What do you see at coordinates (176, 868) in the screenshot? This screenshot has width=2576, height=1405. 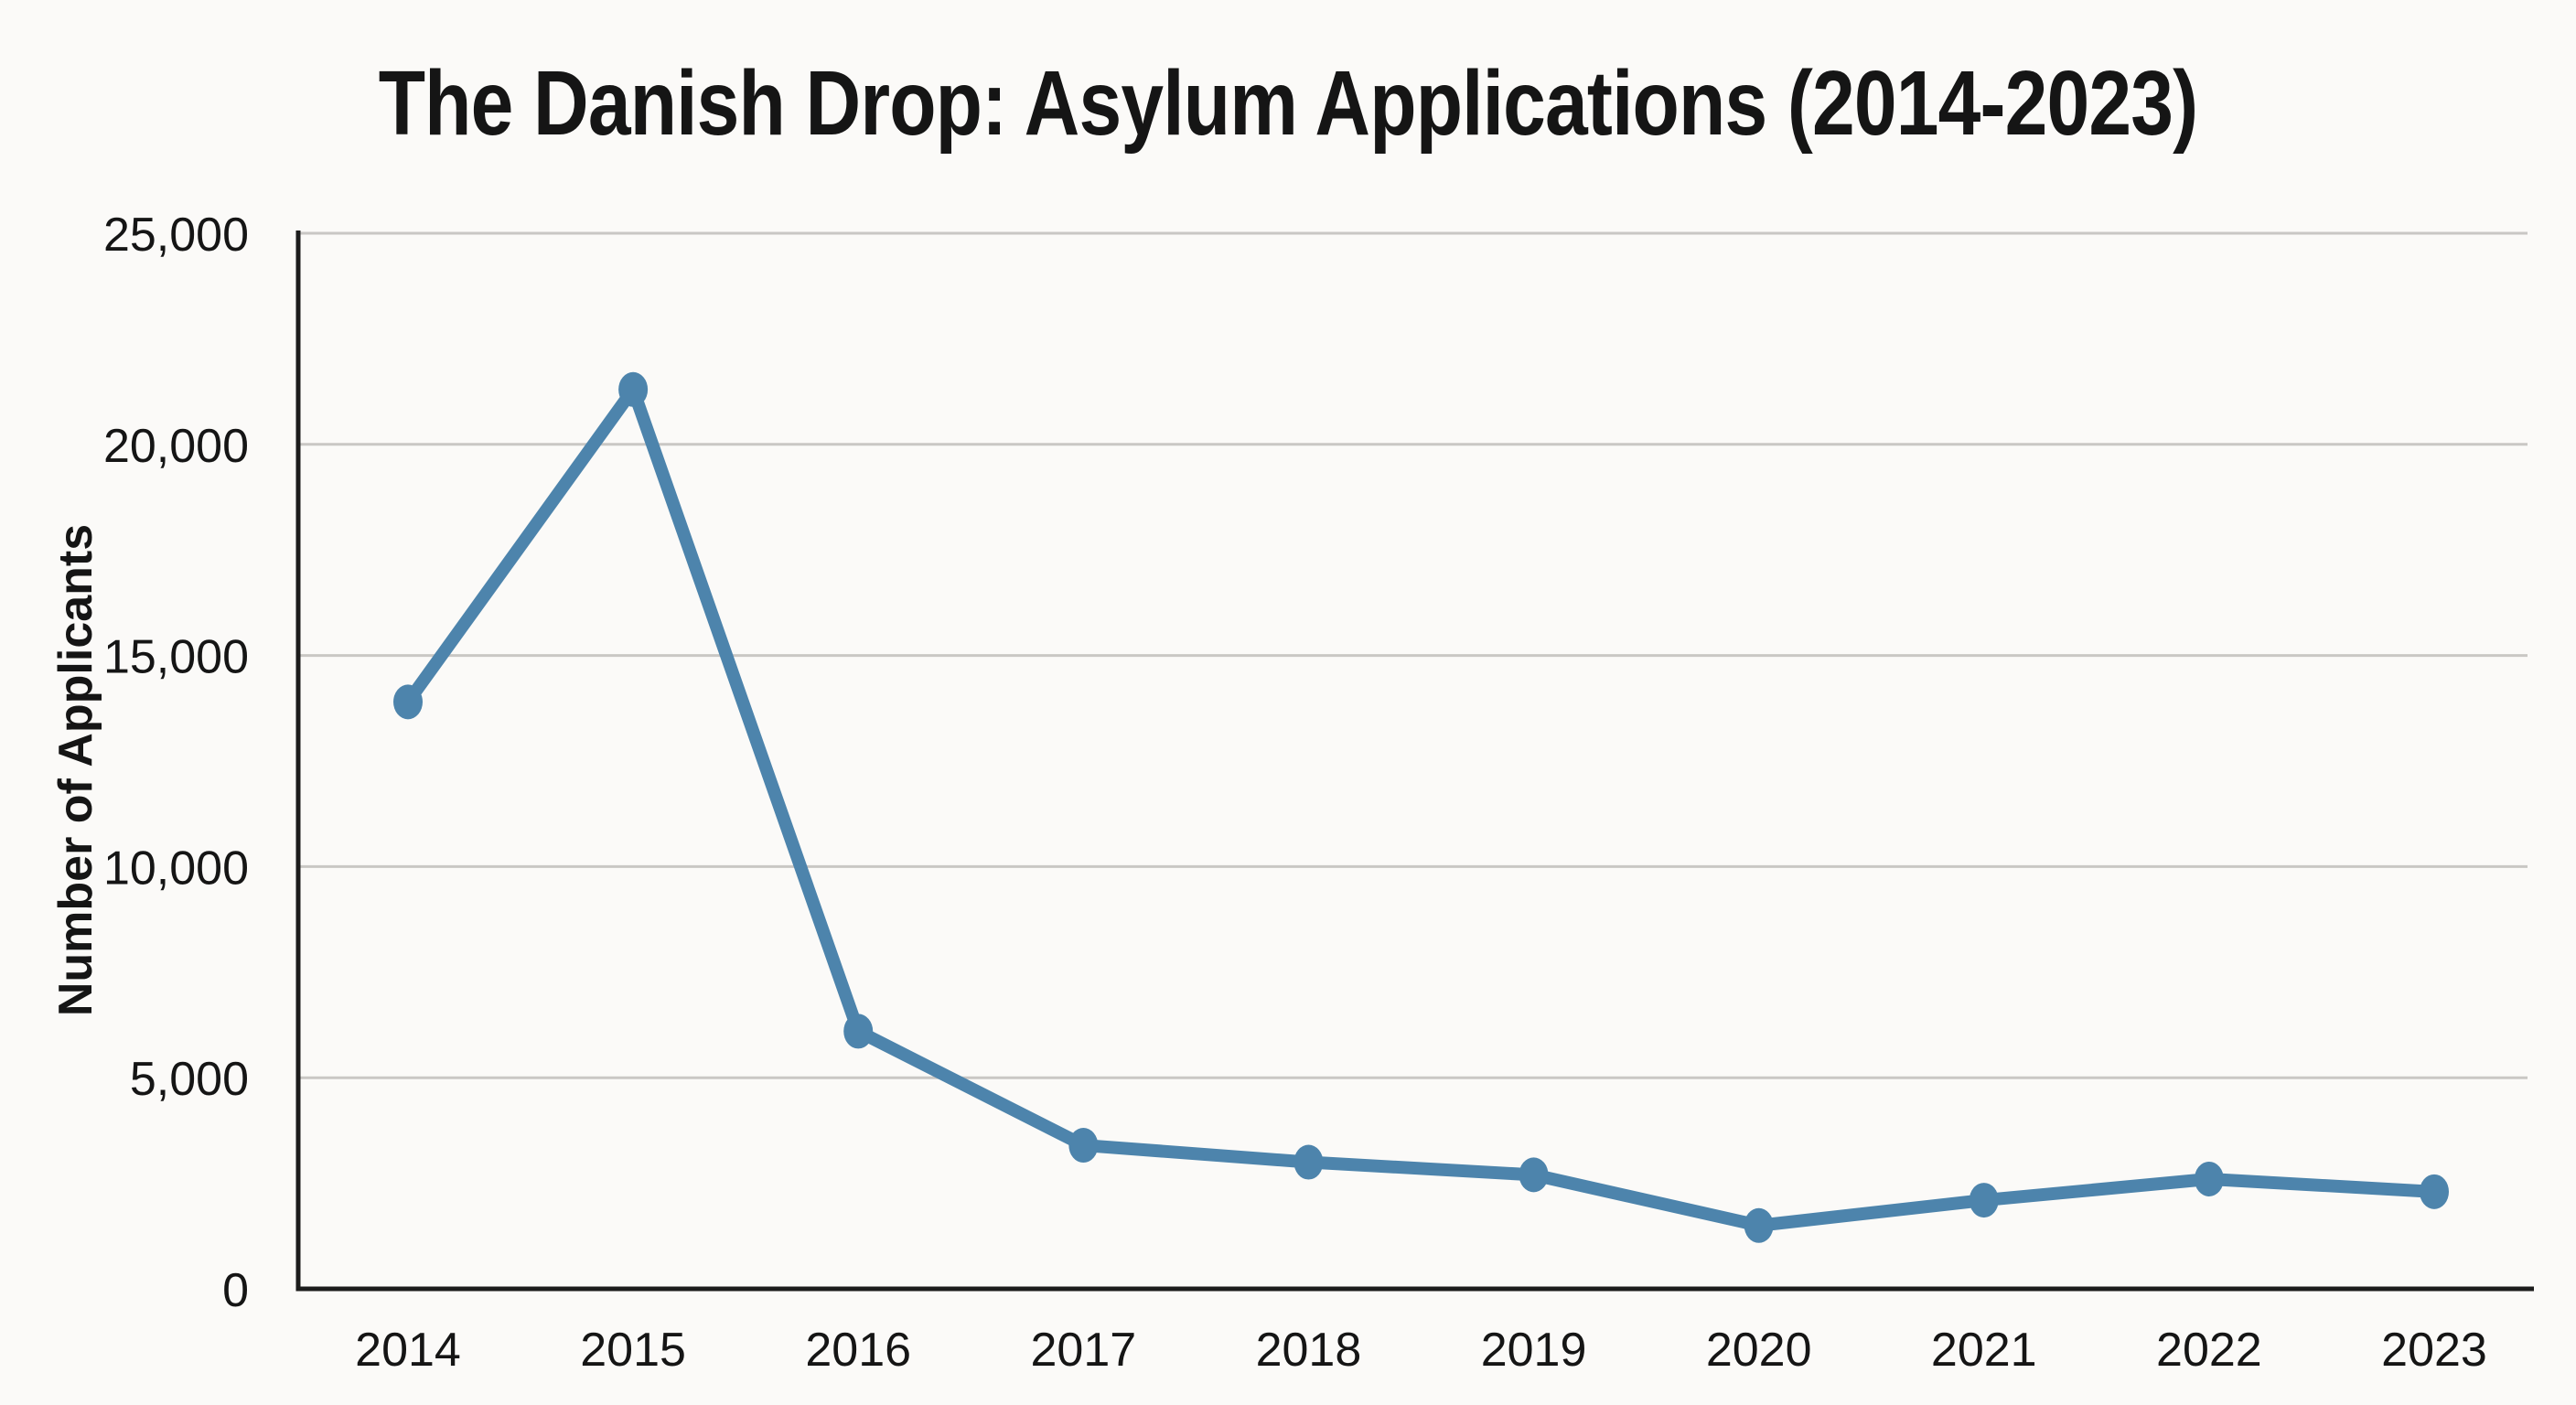 I see `y-tick-label-10000: 10,000` at bounding box center [176, 868].